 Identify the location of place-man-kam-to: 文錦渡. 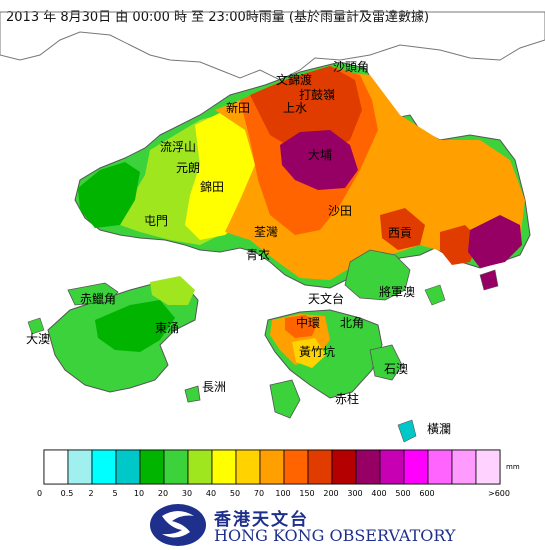
(294, 79).